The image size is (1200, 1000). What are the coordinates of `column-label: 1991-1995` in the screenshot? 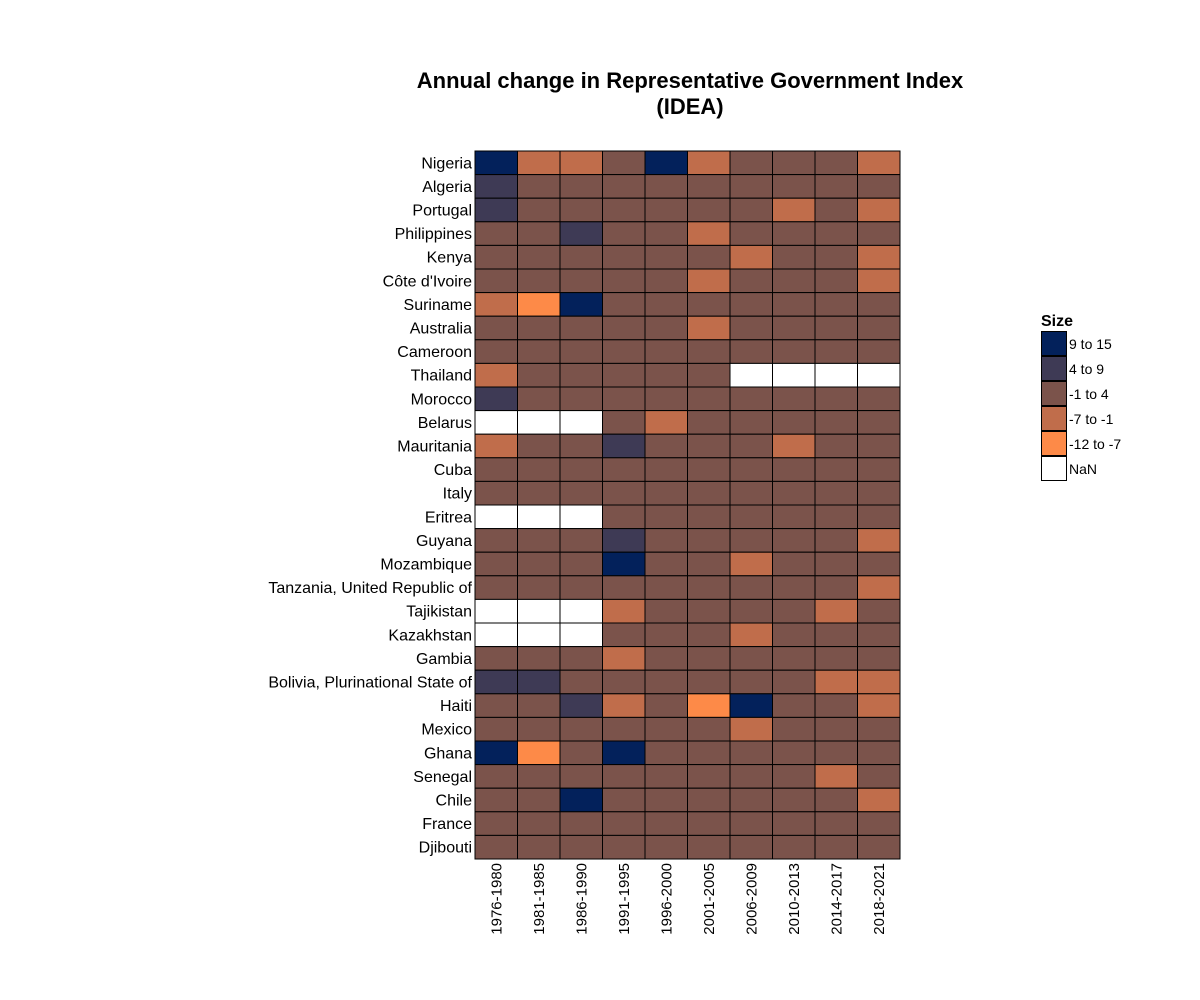 It's located at (624, 899).